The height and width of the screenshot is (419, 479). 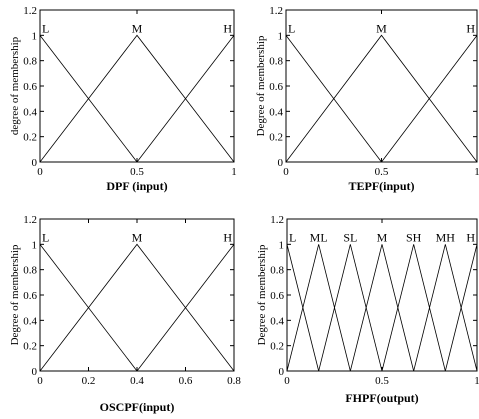 What do you see at coordinates (381, 398) in the screenshot?
I see `x-axis-label: FHPF(output)` at bounding box center [381, 398].